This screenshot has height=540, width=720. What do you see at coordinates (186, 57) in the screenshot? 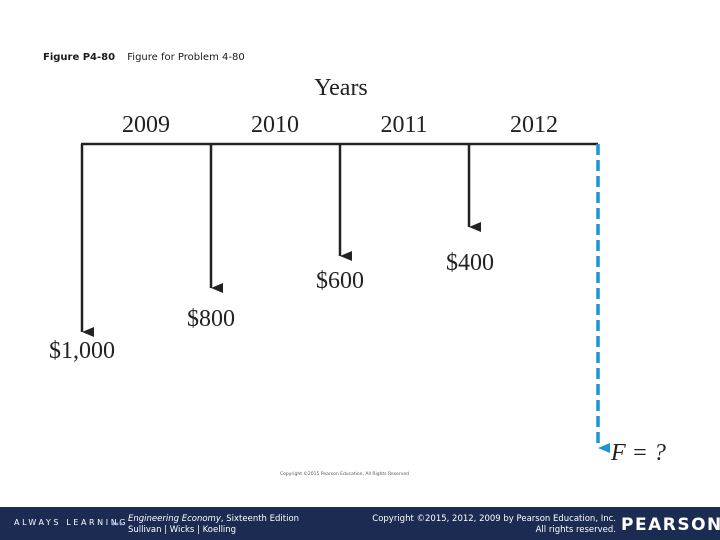
I see `figure-title: Figure for Problem 4-80` at bounding box center [186, 57].